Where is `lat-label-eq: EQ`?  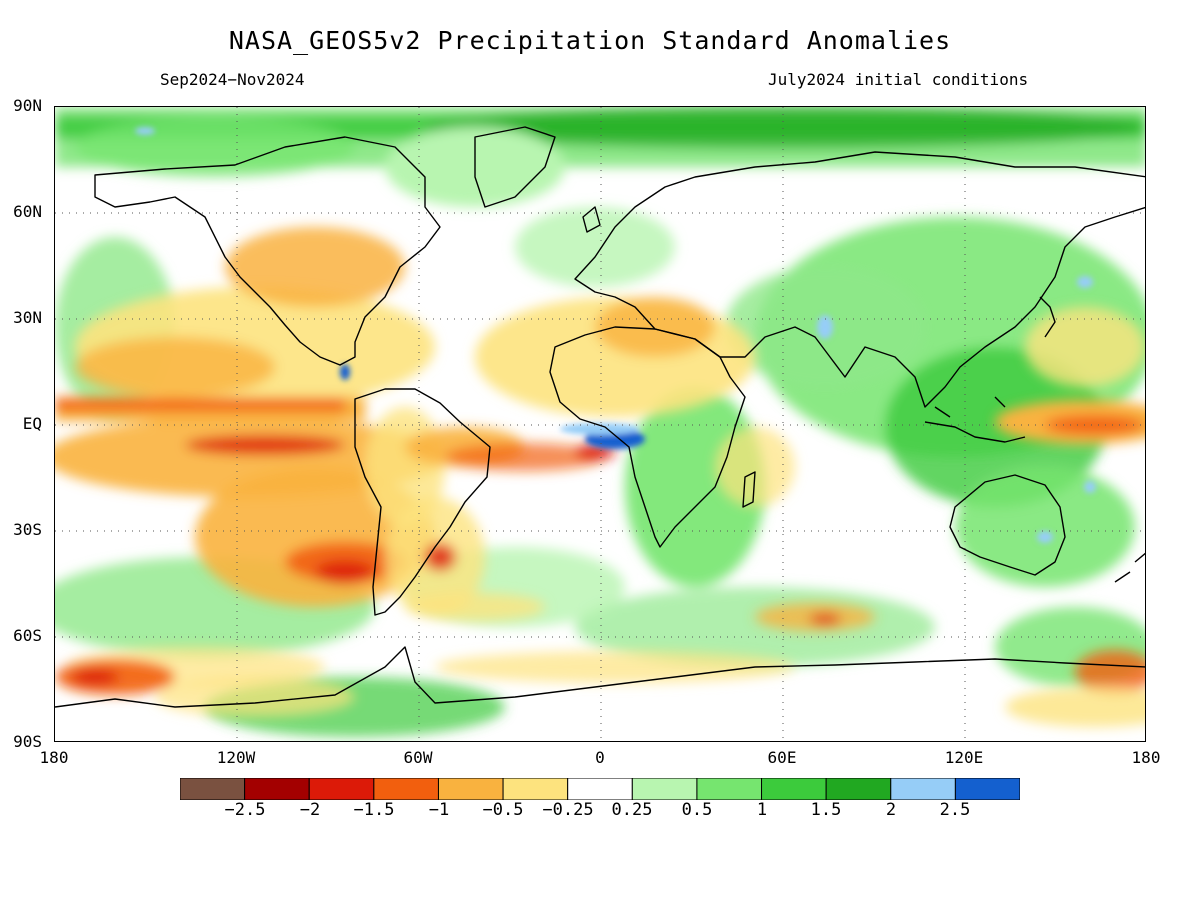 lat-label-eq: EQ is located at coordinates (32, 423).